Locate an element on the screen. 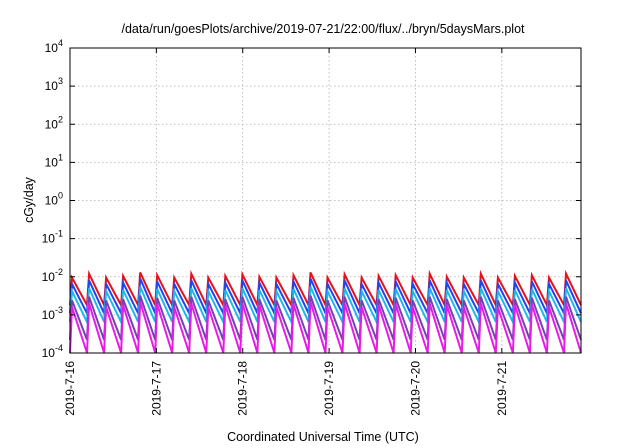 Image resolution: width=640 pixels, height=448 pixels. y-axis-label: cGy/day is located at coordinates (29, 199).